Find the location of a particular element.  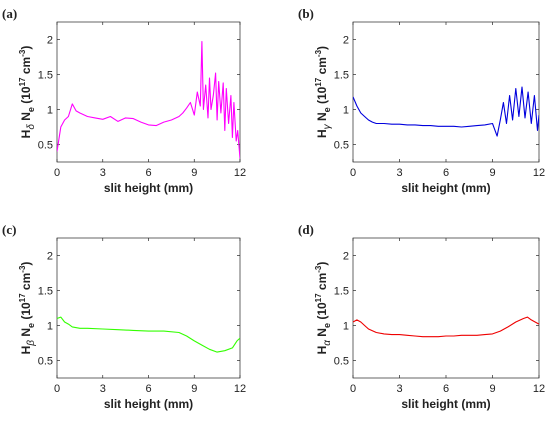

panel-label: (d) is located at coordinates (306, 229).